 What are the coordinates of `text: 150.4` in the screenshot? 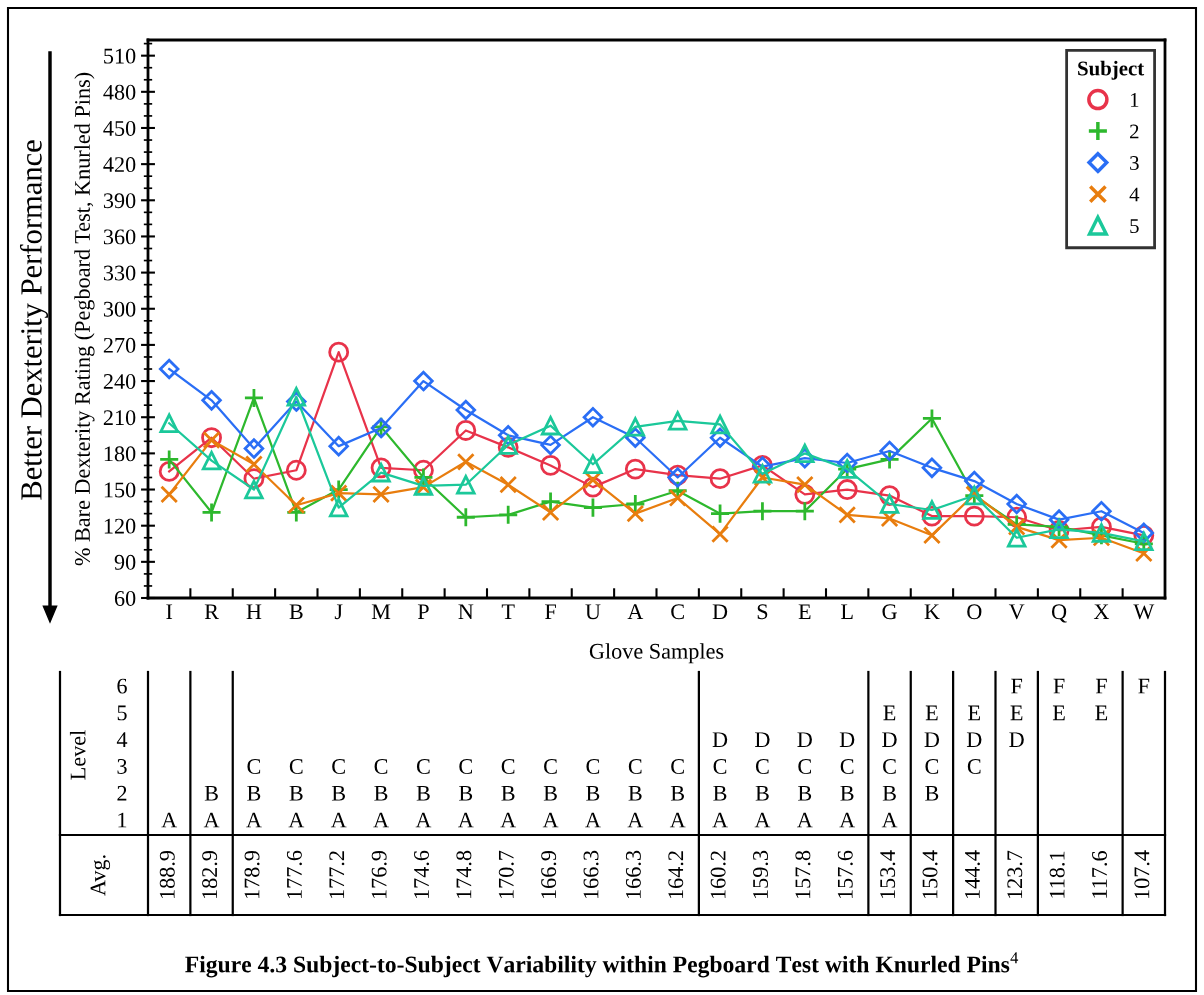 It's located at (930, 874).